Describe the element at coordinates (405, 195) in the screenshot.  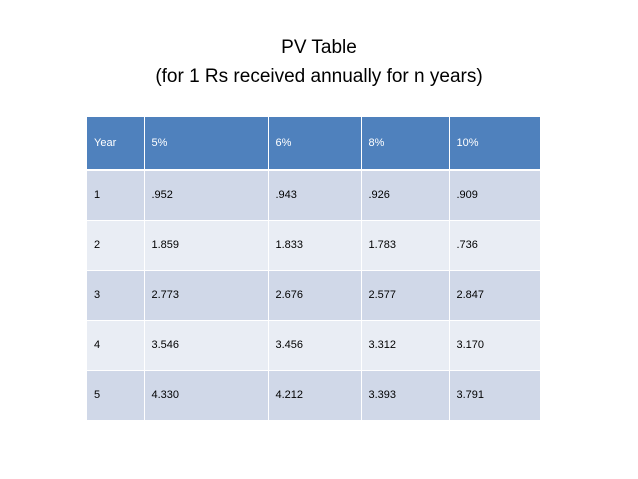
I see `cell-value: .926` at that location.